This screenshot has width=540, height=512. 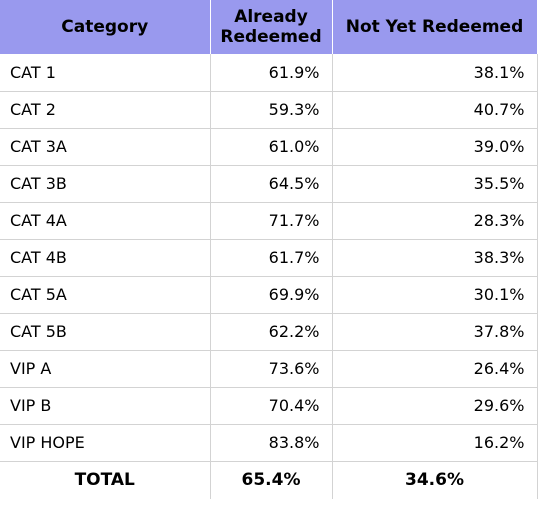 I want to click on already-redeemed-cell: 61.9%, so click(x=271, y=73).